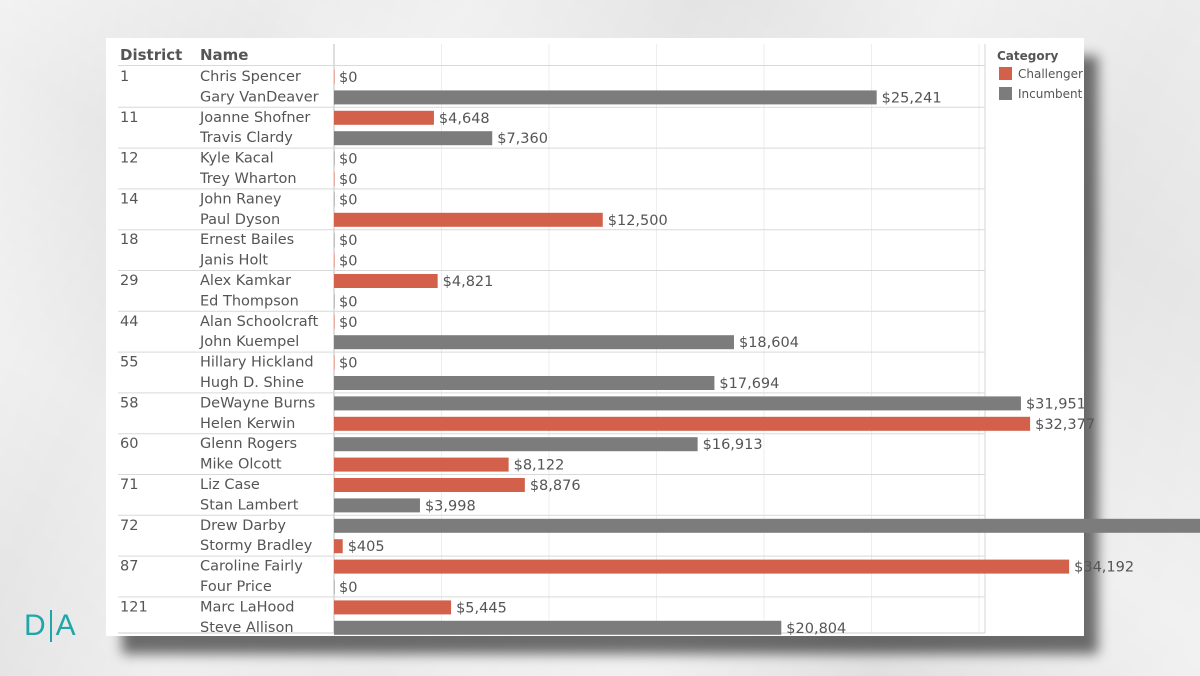  What do you see at coordinates (551, 331) in the screenshot?
I see `district-group: 44 Alan Schoolcraft $0 John Kuempel $18,604` at bounding box center [551, 331].